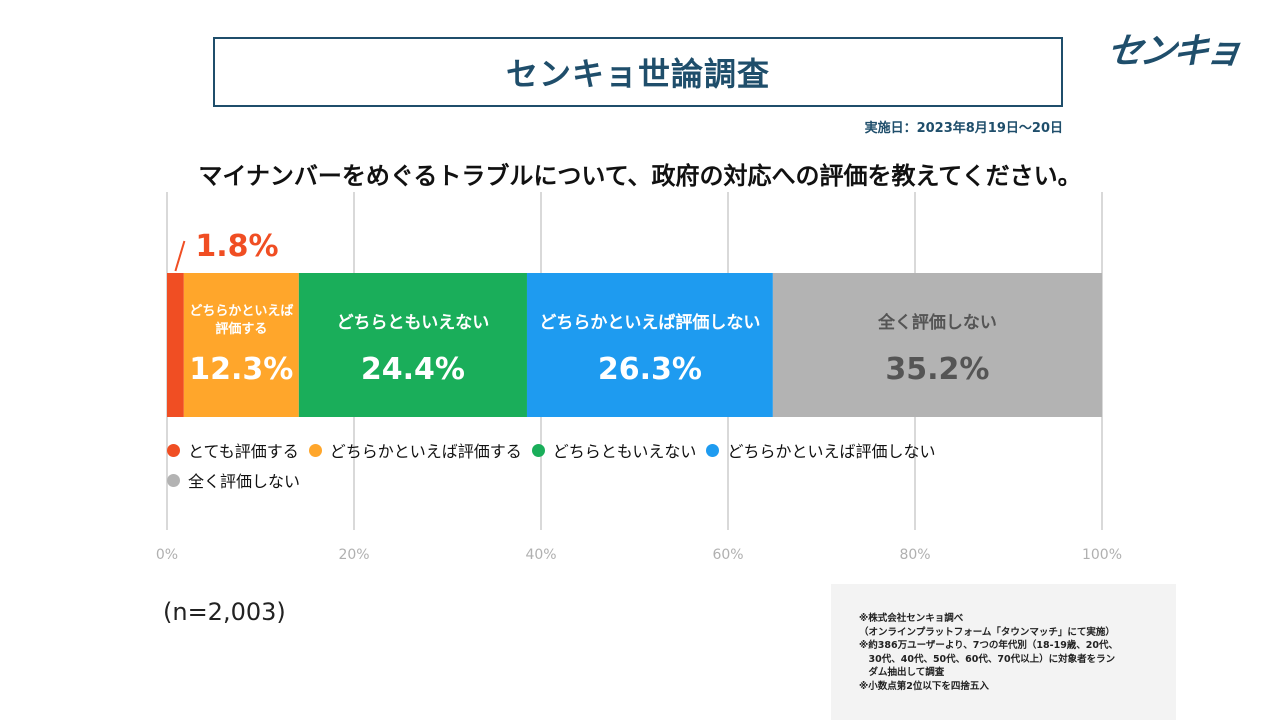  What do you see at coordinates (924, 686) in the screenshot?
I see `note-line: ※小数点第2位以下を四捨五入` at bounding box center [924, 686].